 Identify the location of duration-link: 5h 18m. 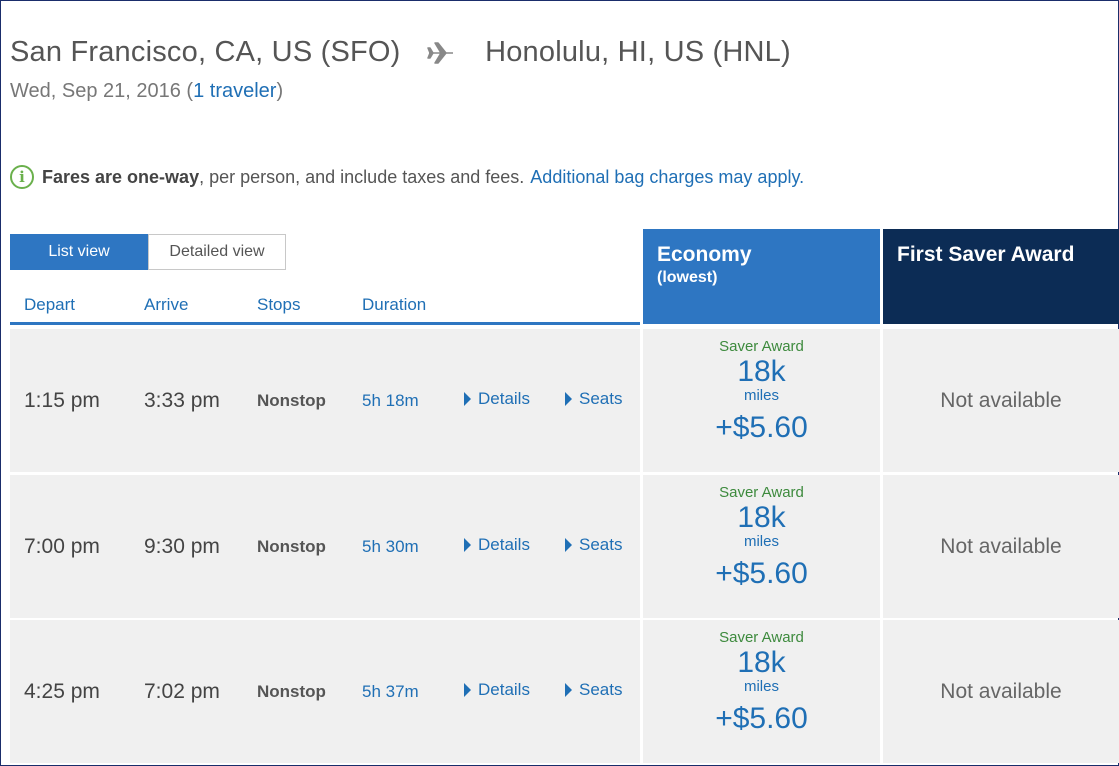
(390, 400).